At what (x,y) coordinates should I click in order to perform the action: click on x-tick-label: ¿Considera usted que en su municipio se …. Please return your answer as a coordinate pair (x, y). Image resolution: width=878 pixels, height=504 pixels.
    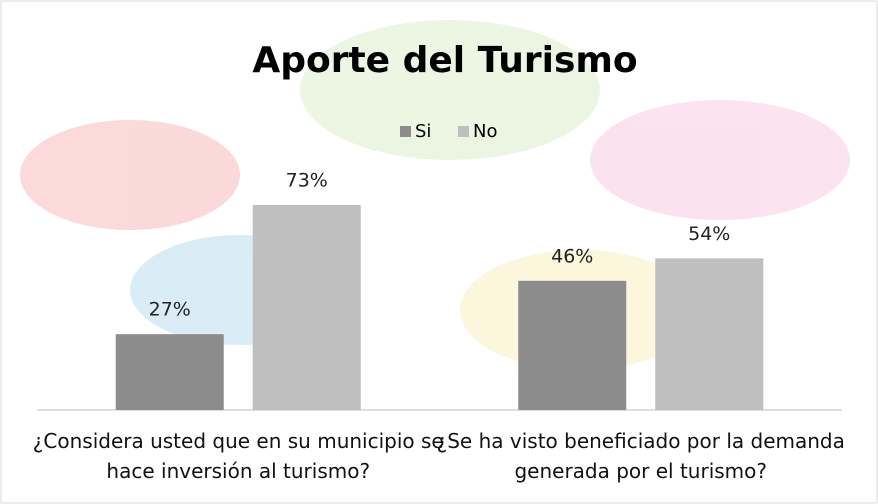
    Looking at the image, I should click on (238, 456).